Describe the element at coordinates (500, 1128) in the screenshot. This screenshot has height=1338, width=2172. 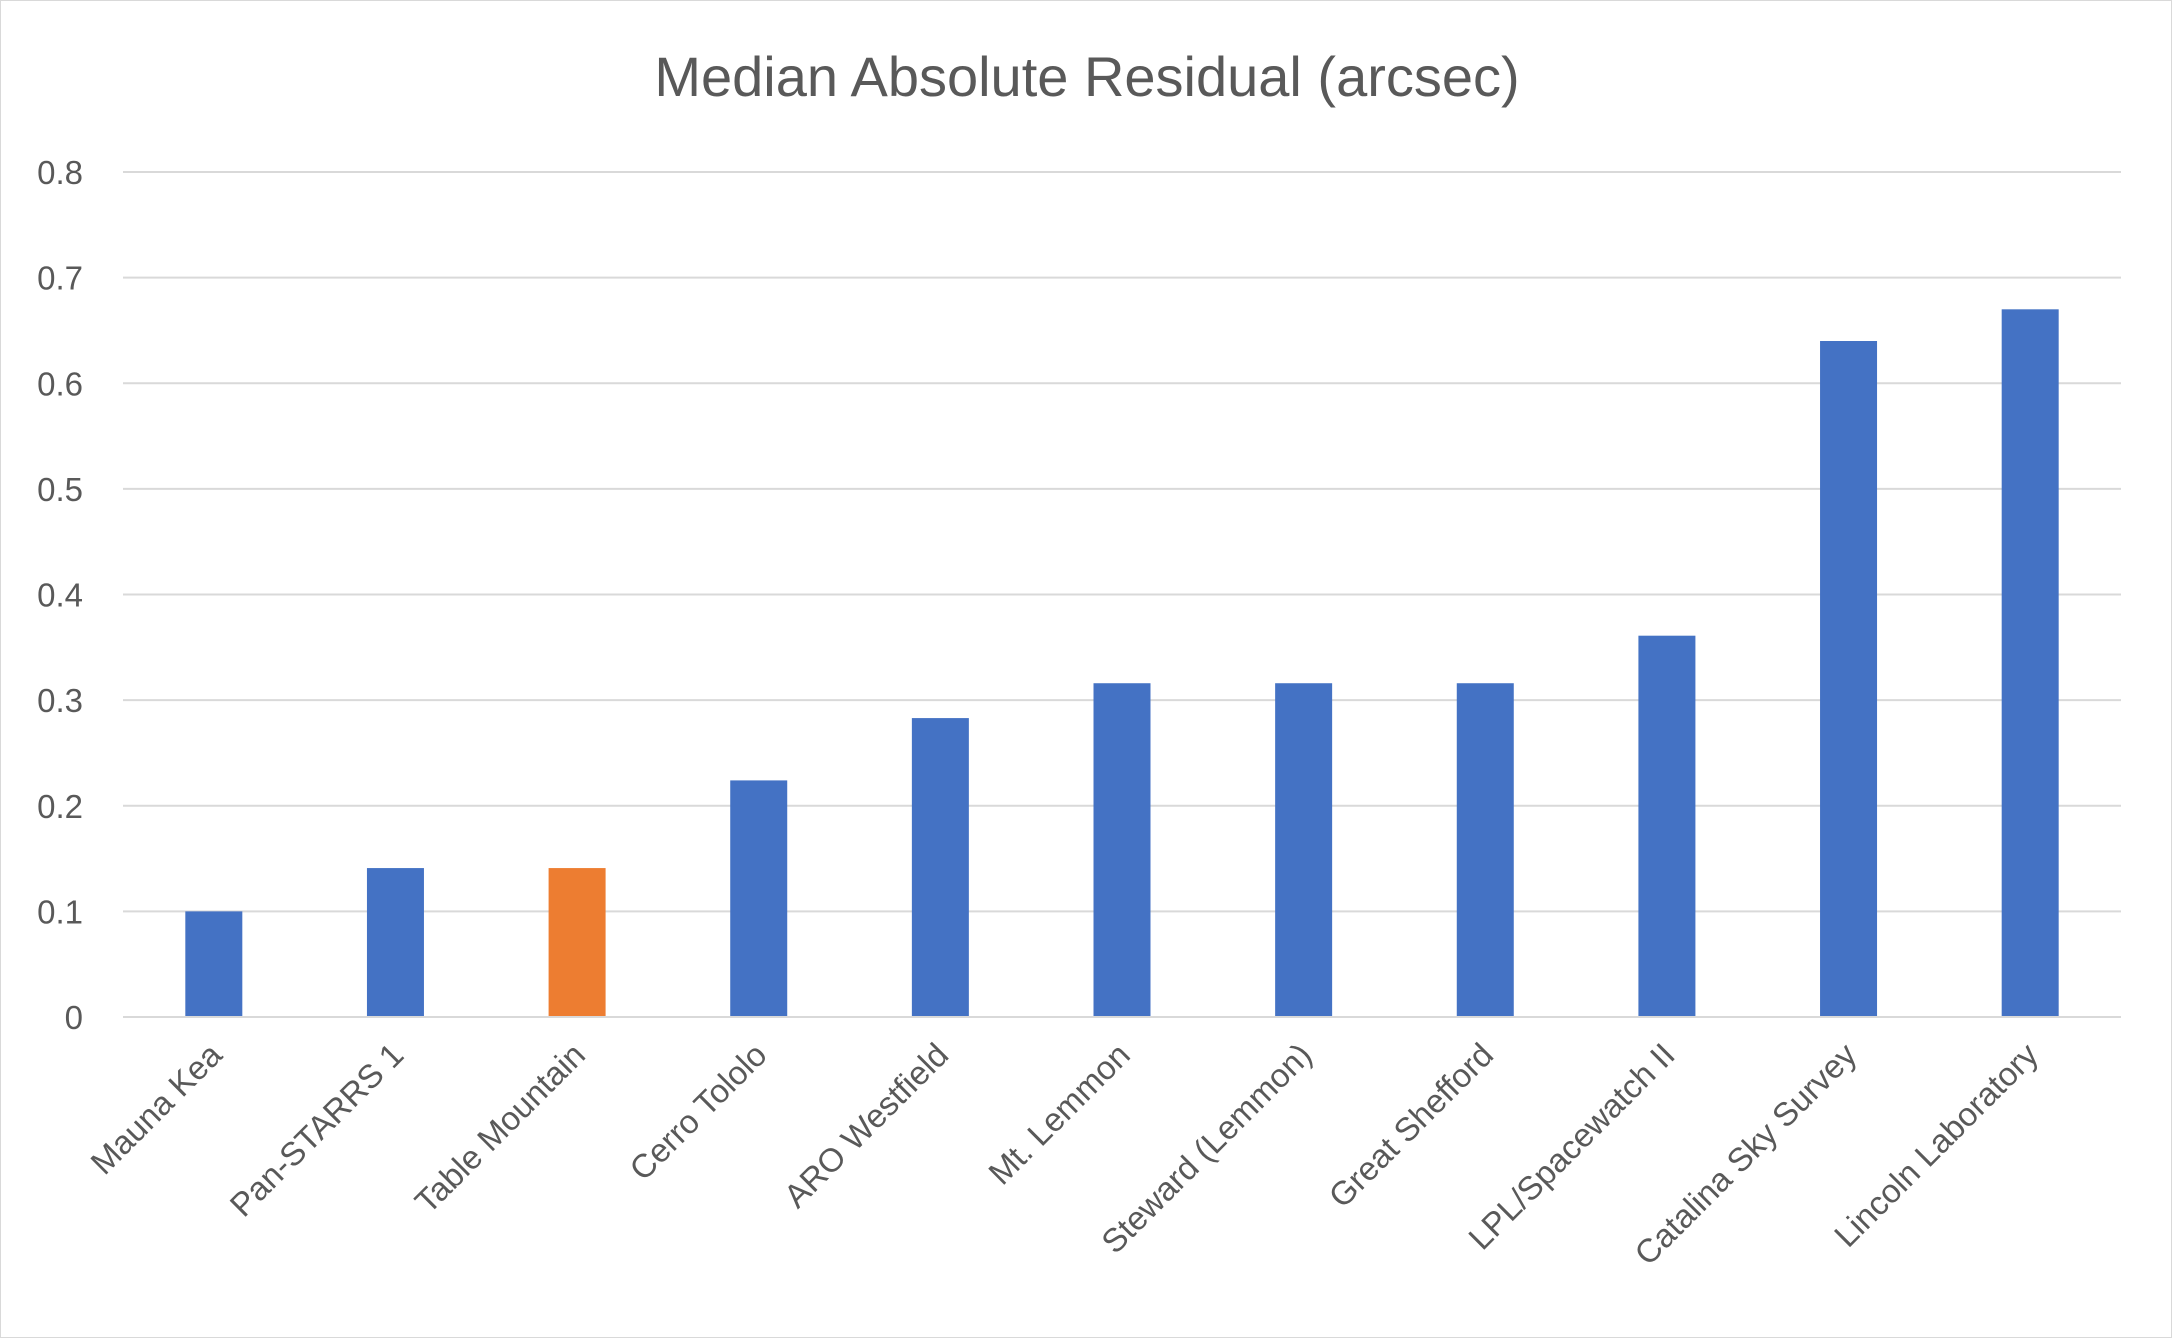
I see `x-category-label: Table Mountain` at that location.